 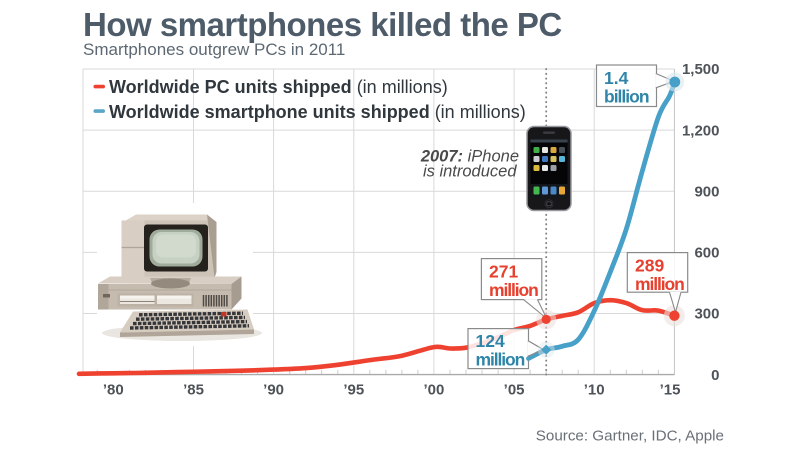 What do you see at coordinates (273, 390) in the screenshot?
I see `svg-text: ’90` at bounding box center [273, 390].